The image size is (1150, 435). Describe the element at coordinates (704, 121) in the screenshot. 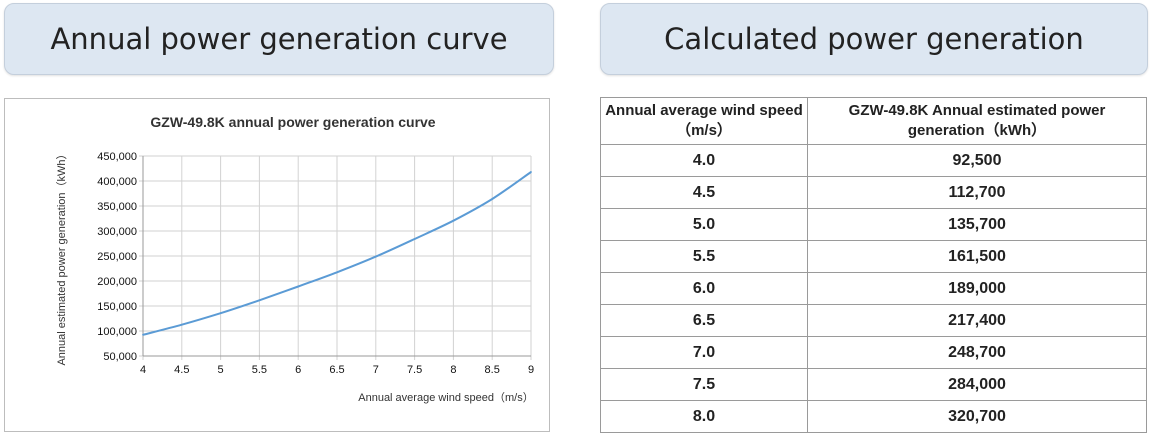

I see `column-header-wind-speed: Annual average wind speed（m/s）` at that location.